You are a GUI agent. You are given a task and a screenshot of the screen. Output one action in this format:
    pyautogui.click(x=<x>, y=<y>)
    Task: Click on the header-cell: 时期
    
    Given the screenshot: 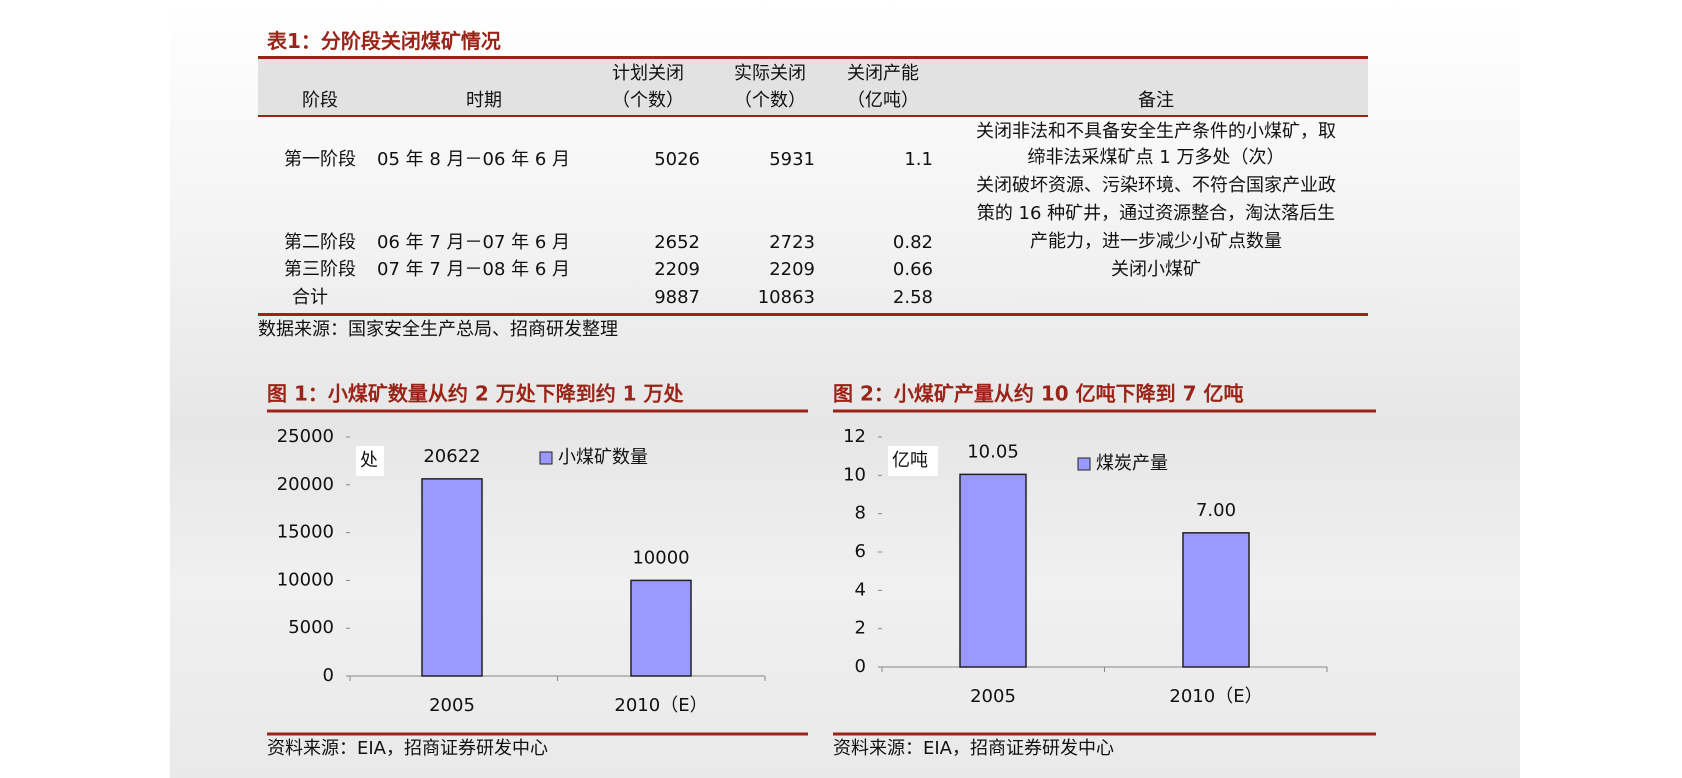 What is the action you would take?
    pyautogui.click(x=484, y=100)
    